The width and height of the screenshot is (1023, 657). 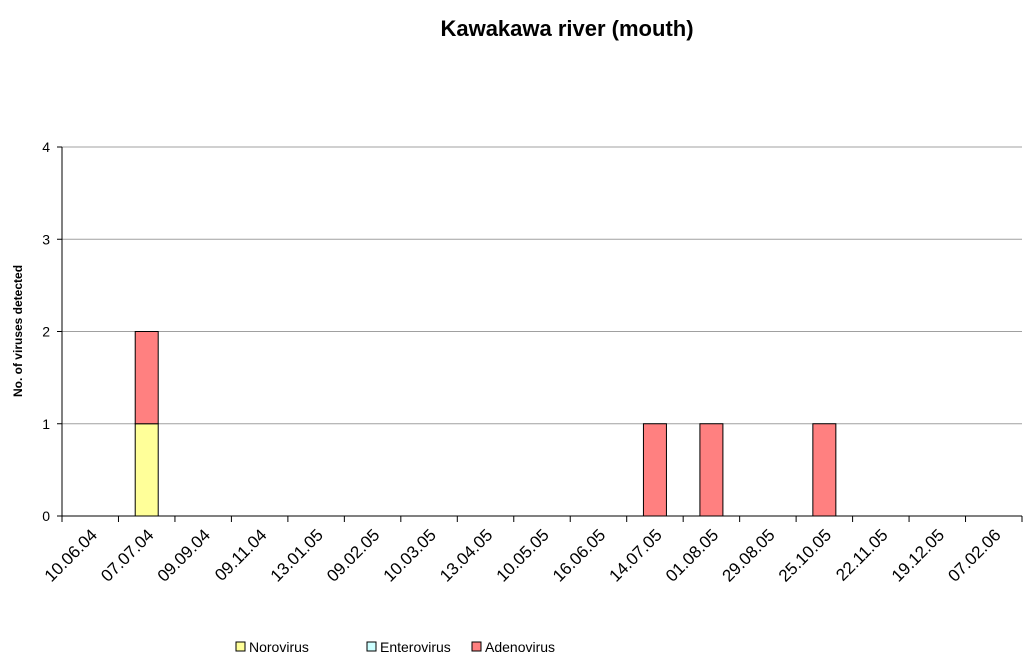 I want to click on legend-label: Norovirus, so click(x=279, y=647).